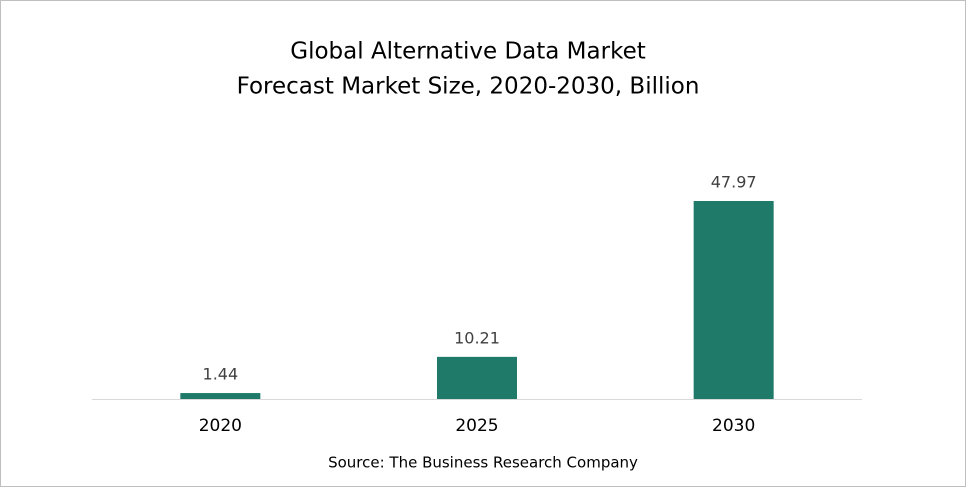 Image resolution: width=966 pixels, height=487 pixels. Describe the element at coordinates (477, 337) in the screenshot. I see `data-label: 10.21` at that location.